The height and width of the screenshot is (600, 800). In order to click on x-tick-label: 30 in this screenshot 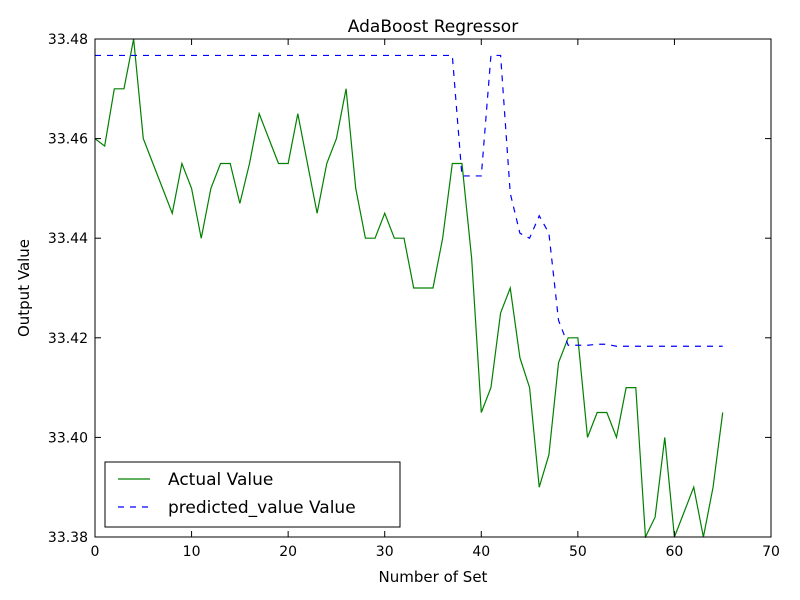, I will do `click(385, 552)`.